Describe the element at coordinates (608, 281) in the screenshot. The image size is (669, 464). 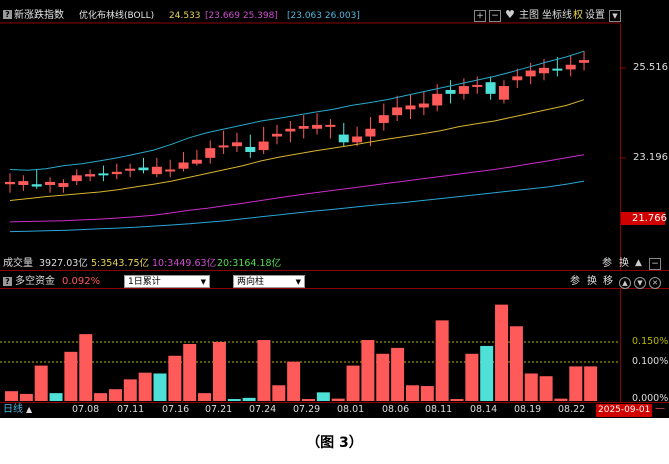
I see `sub-move-button: 移` at that location.